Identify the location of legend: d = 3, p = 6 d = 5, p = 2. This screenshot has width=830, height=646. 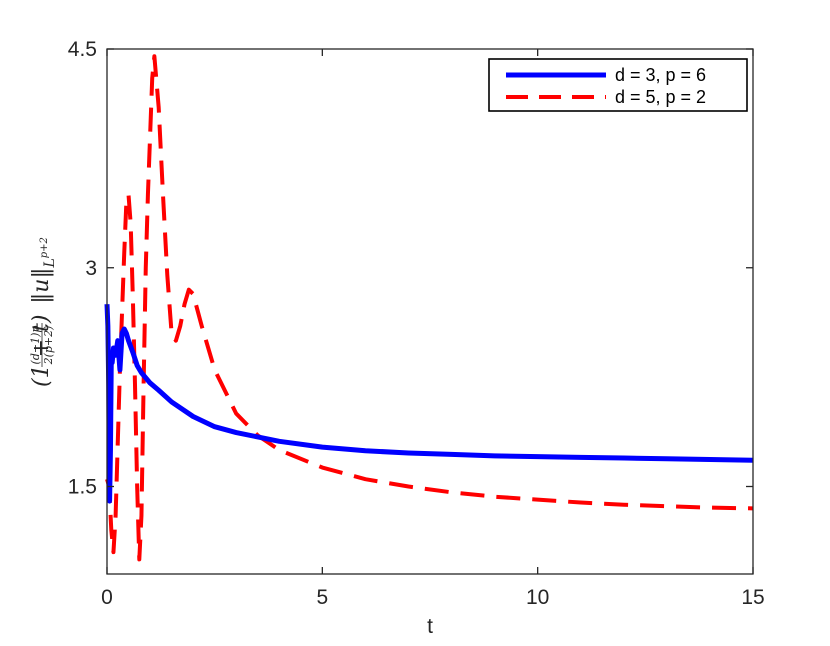
(618, 85).